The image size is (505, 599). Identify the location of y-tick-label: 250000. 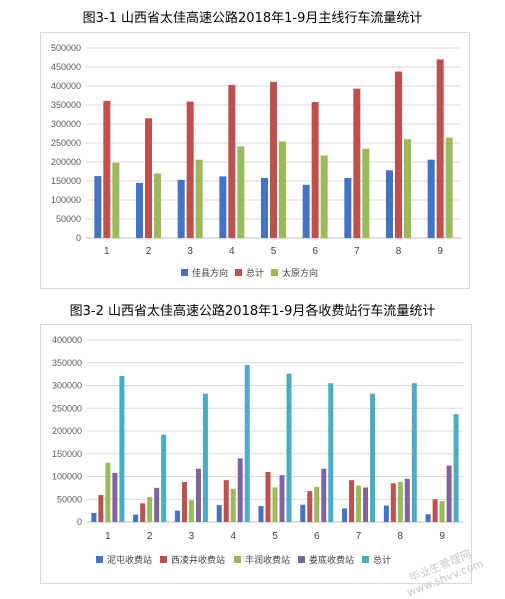
(66, 143).